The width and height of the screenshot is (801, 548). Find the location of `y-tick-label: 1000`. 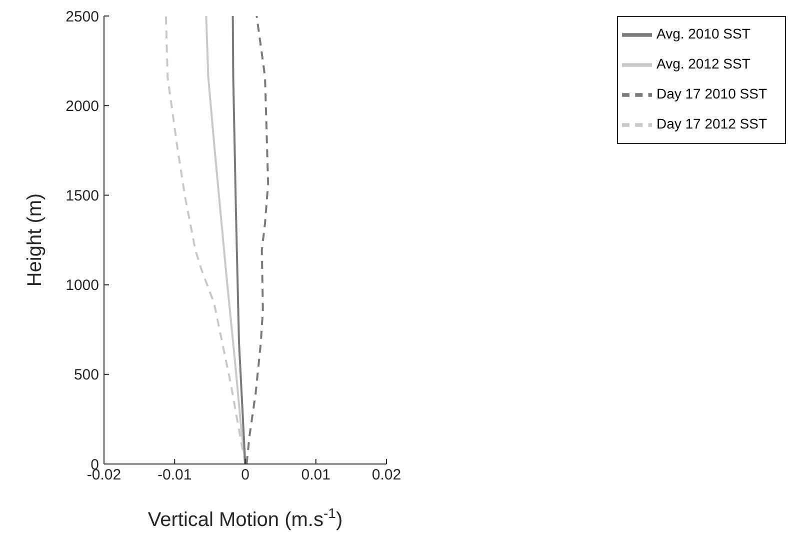

y-tick-label: 1000 is located at coordinates (82, 285).